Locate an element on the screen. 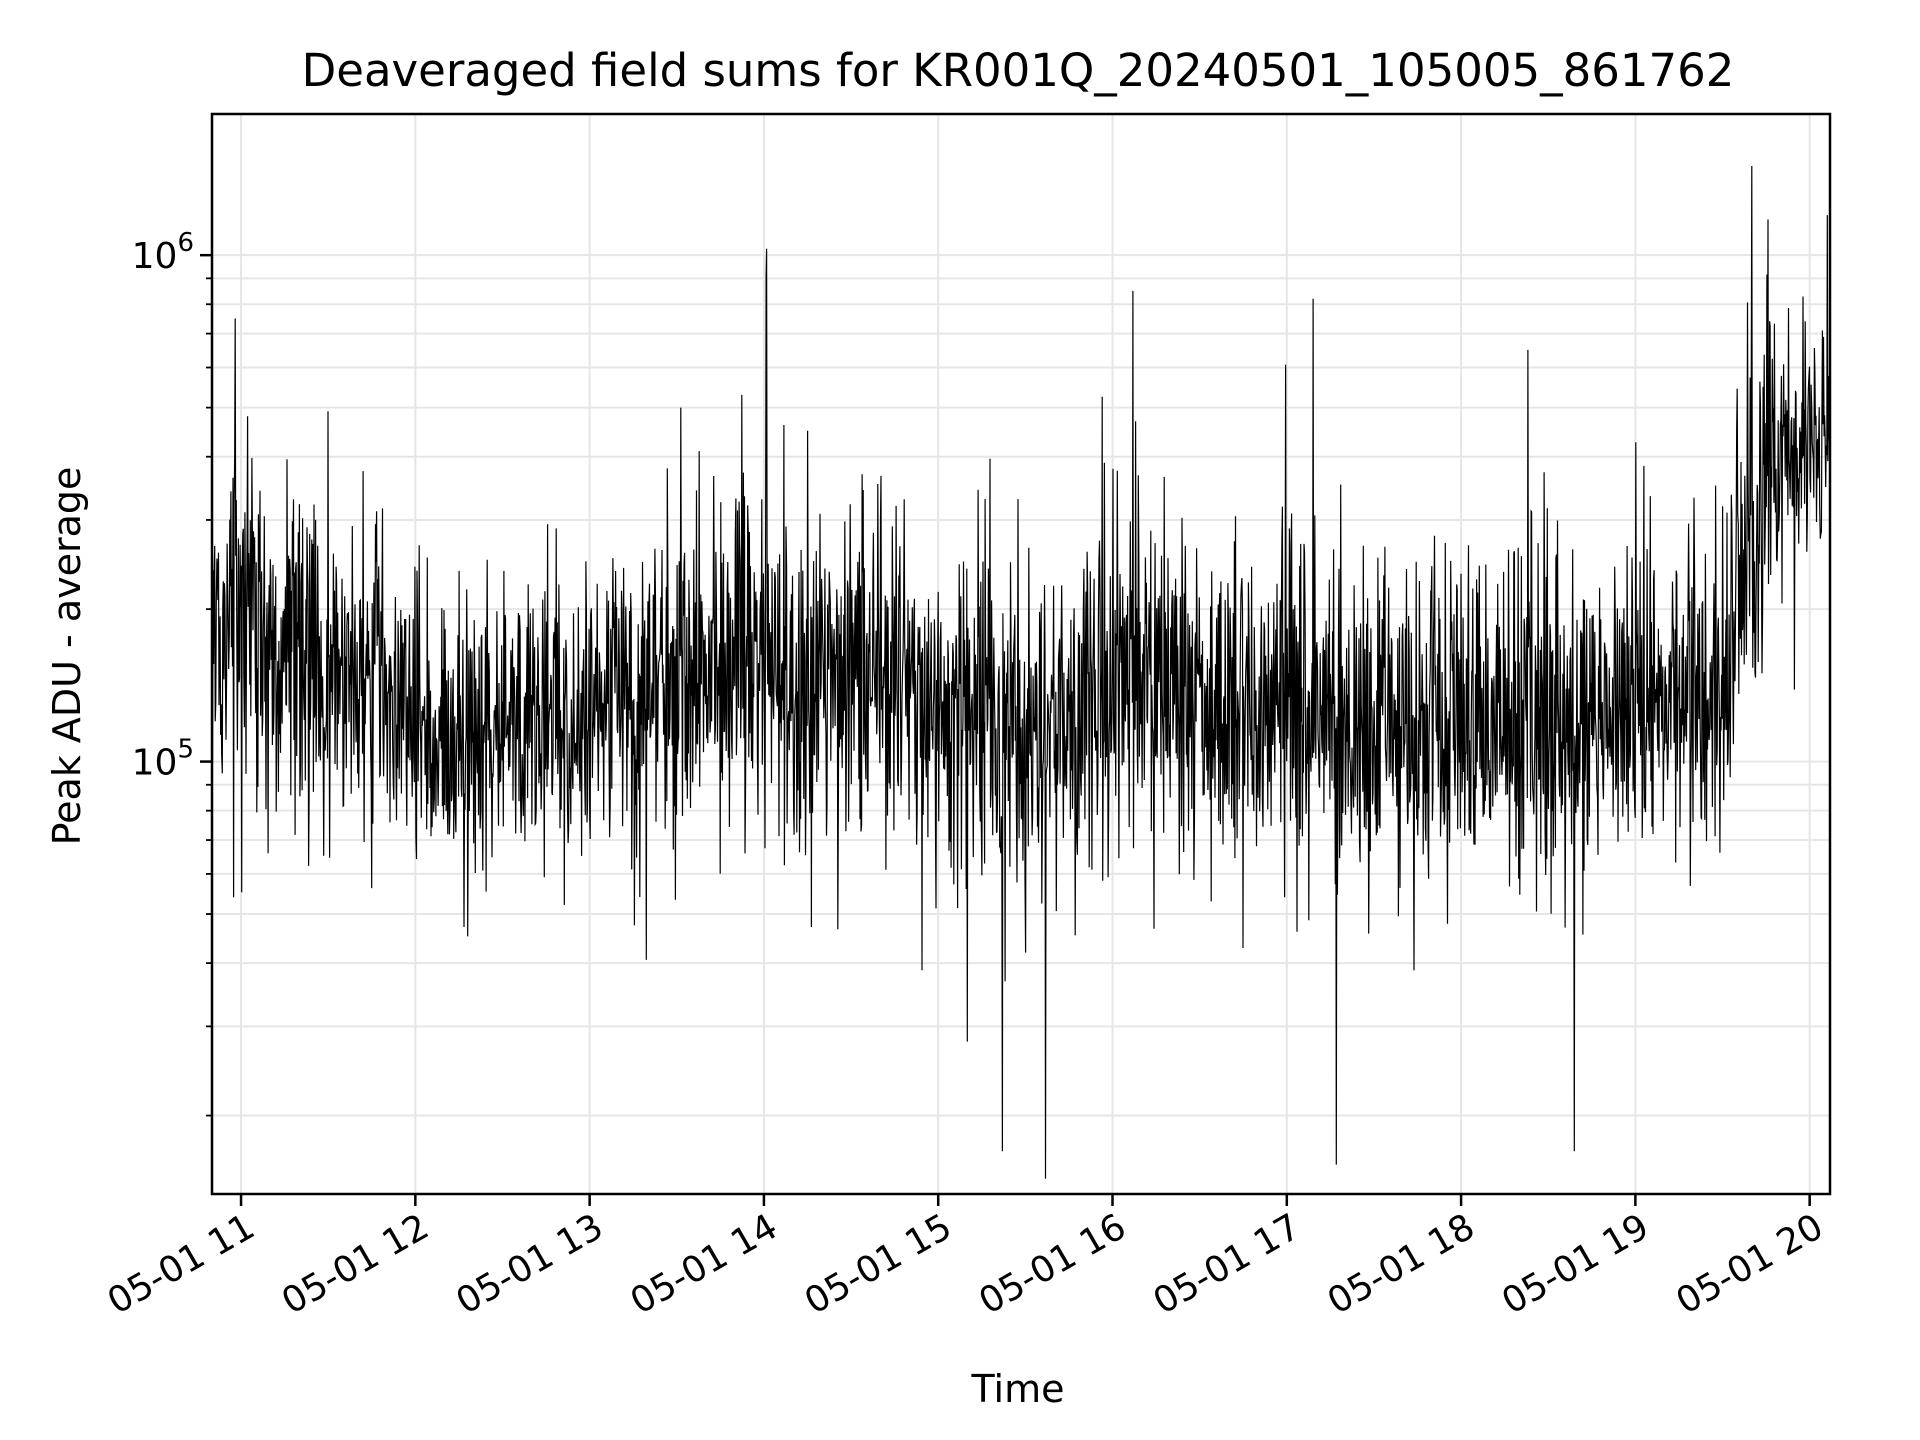 This screenshot has width=1920, height=1440. y-axis-ticks: 10⁵ 10⁶ is located at coordinates (172, 672).